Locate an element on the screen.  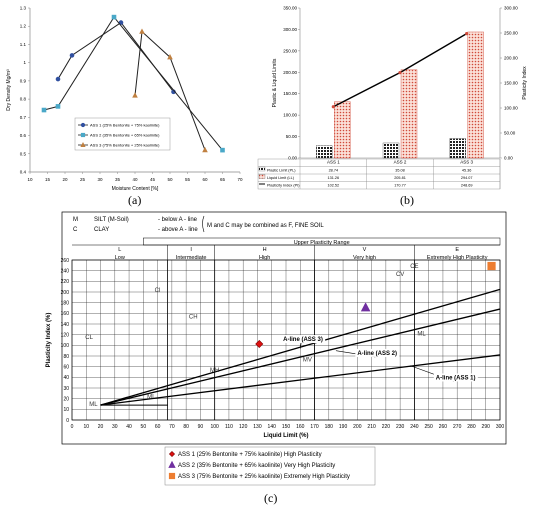
c-cat-name: High is located at coordinates (264, 258).